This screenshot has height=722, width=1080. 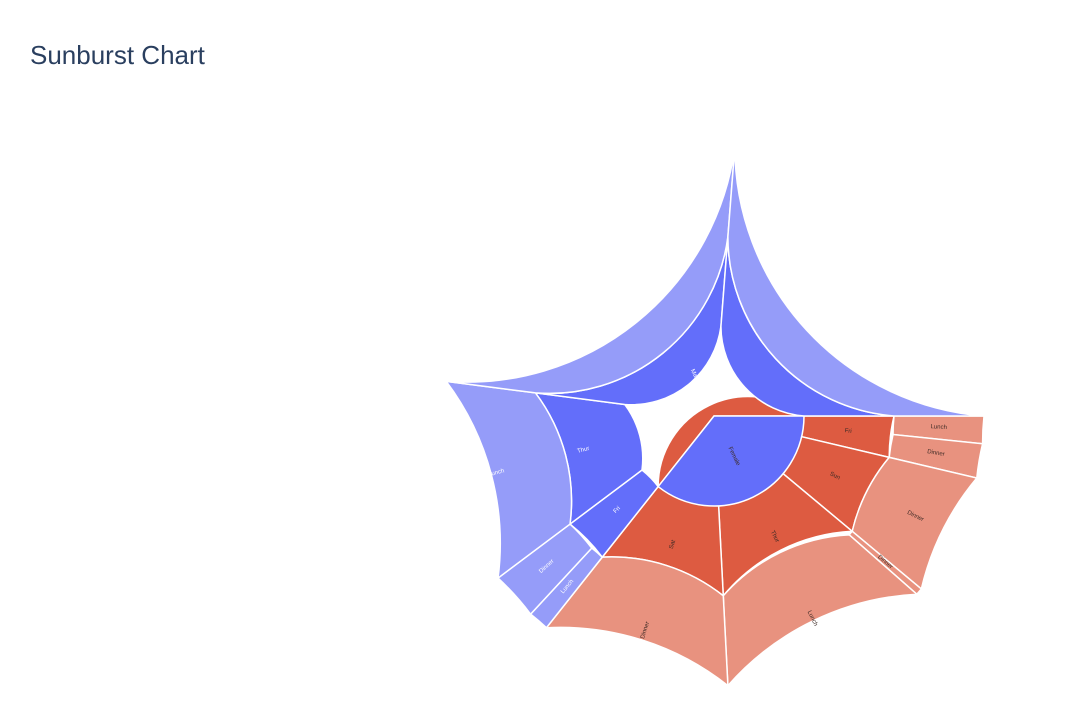 What do you see at coordinates (117, 55) in the screenshot?
I see `chart-title: Sunburst Chart` at bounding box center [117, 55].